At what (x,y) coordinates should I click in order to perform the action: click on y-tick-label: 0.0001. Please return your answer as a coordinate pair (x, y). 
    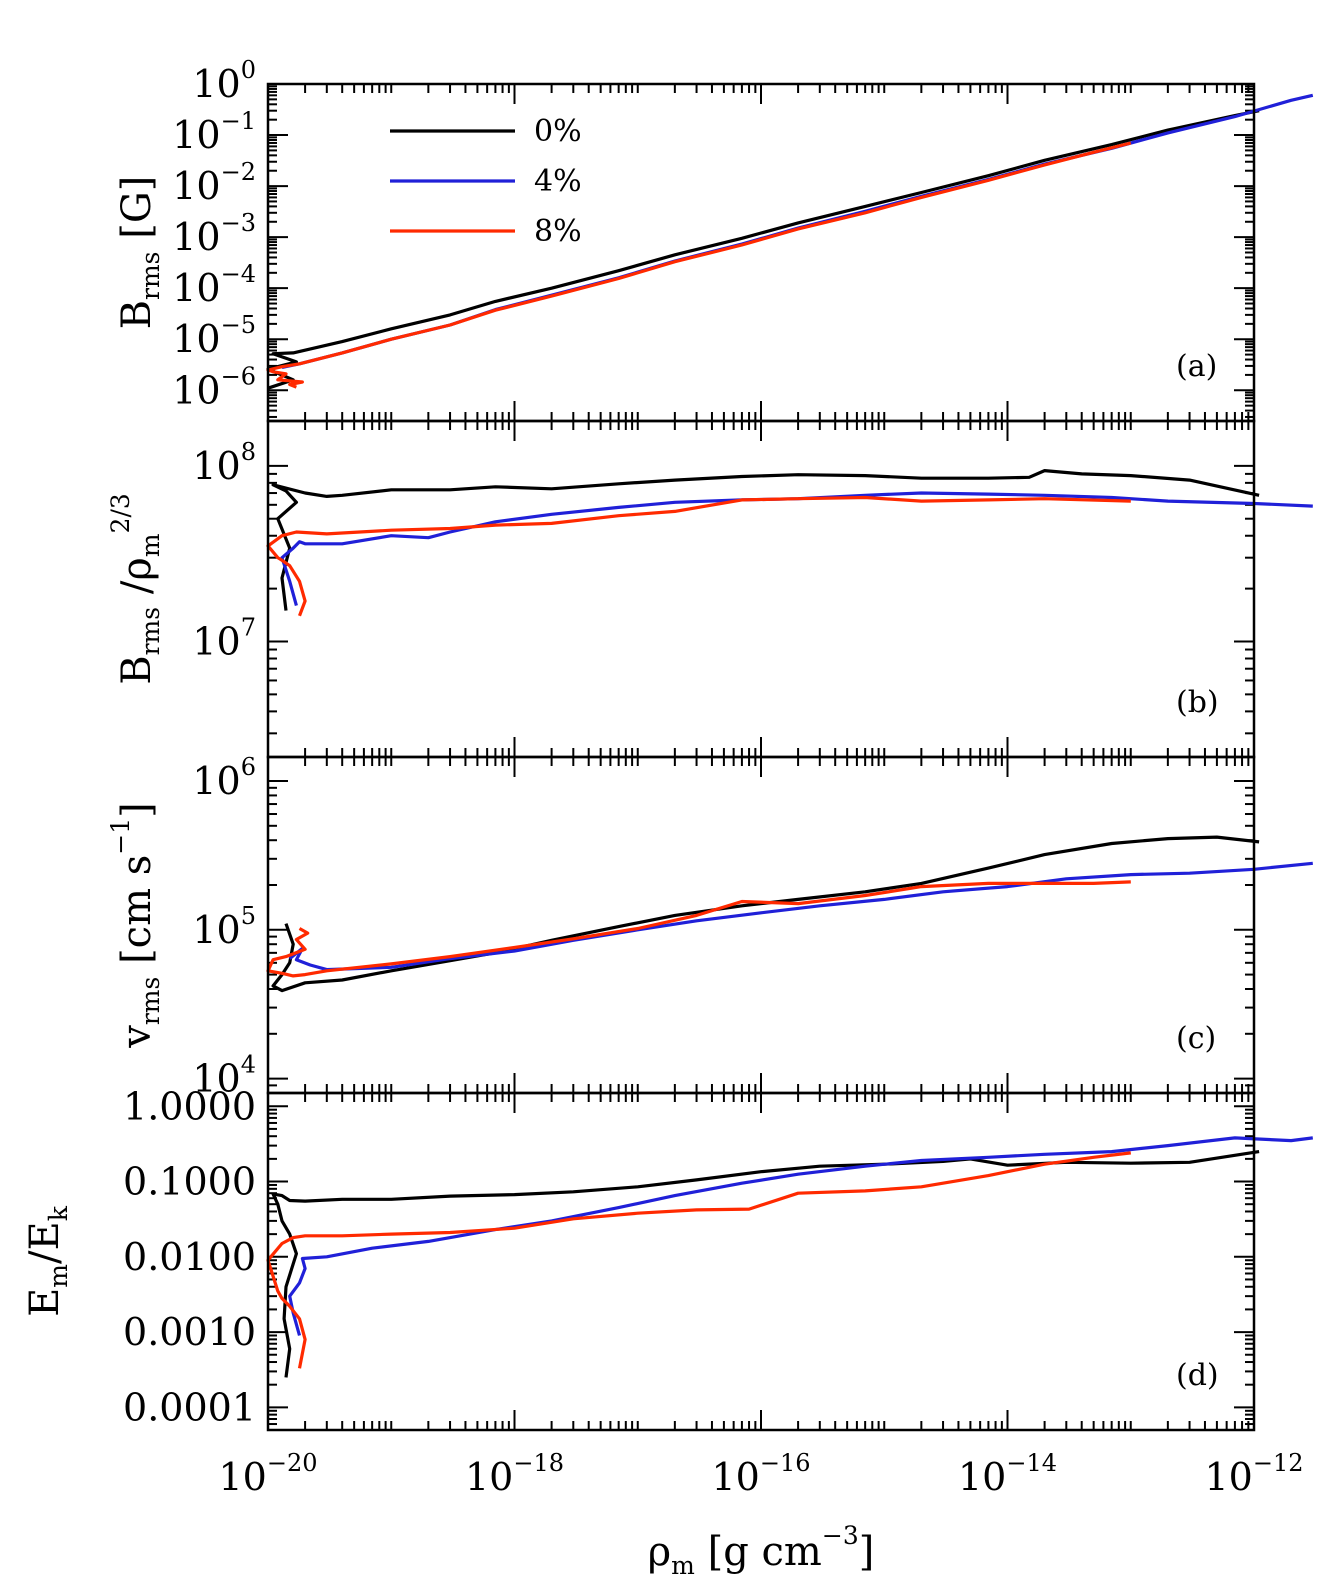
    Looking at the image, I should click on (189, 1407).